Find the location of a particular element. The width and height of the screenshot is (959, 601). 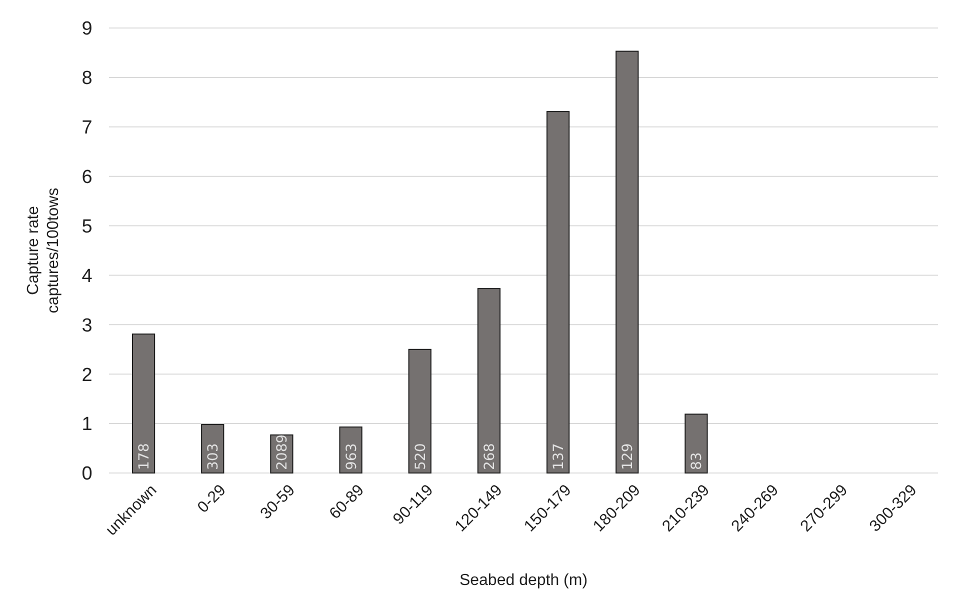

y-tick-label: 1 is located at coordinates (87, 425).